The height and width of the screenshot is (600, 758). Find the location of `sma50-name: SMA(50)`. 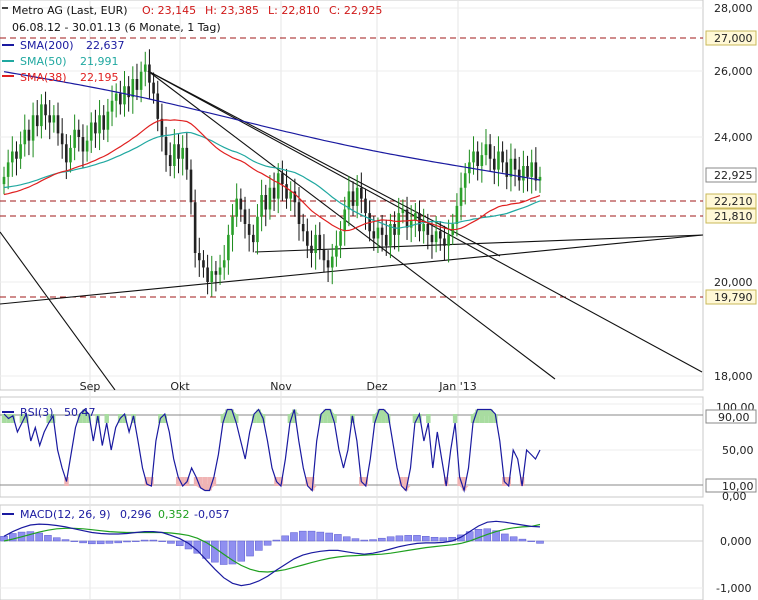

sma50-name: SMA(50) is located at coordinates (43, 61).